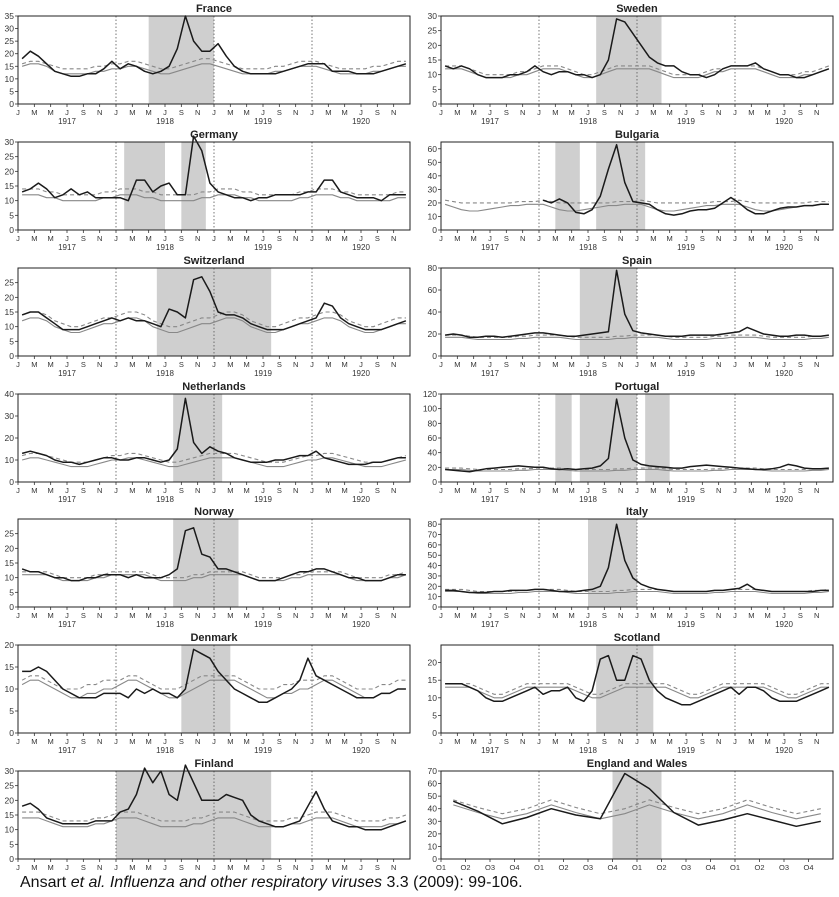  Describe the element at coordinates (588, 866) in the screenshot. I see `x-tick-label: Q3` at that location.